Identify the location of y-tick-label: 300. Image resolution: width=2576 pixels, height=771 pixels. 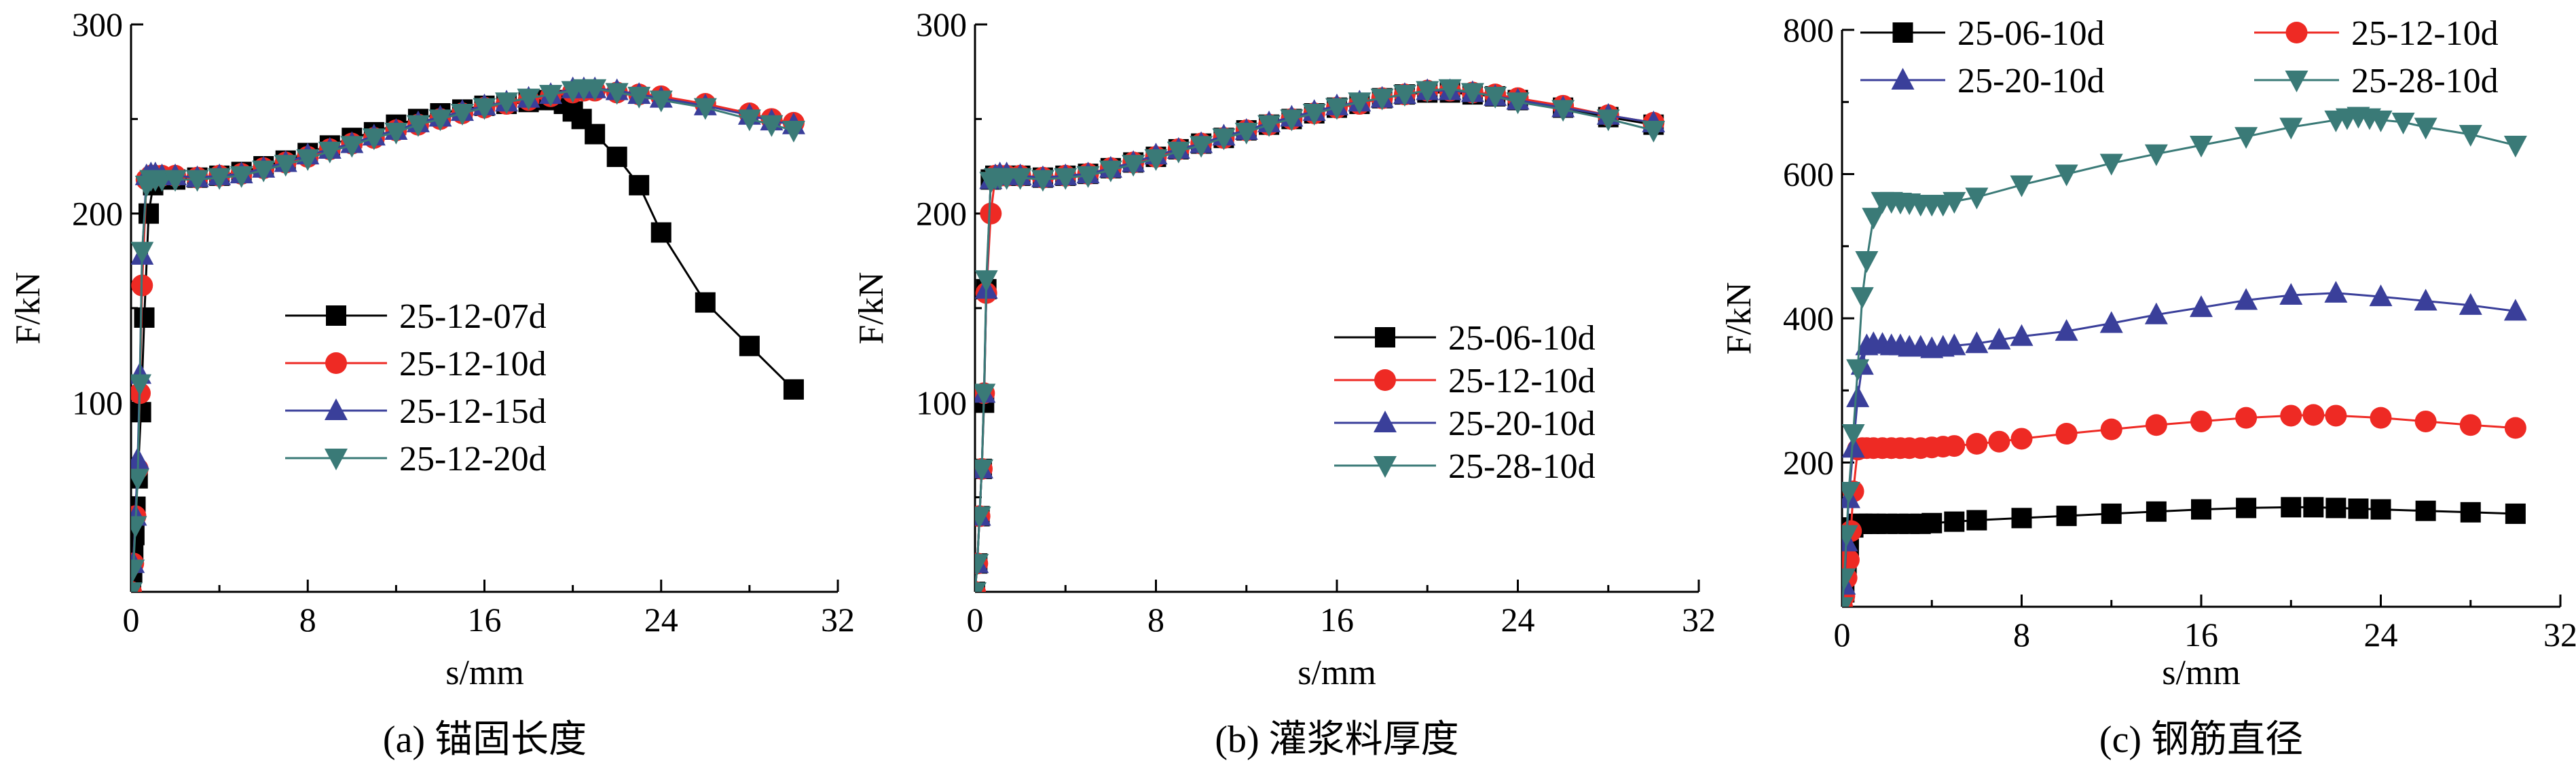
(97, 24).